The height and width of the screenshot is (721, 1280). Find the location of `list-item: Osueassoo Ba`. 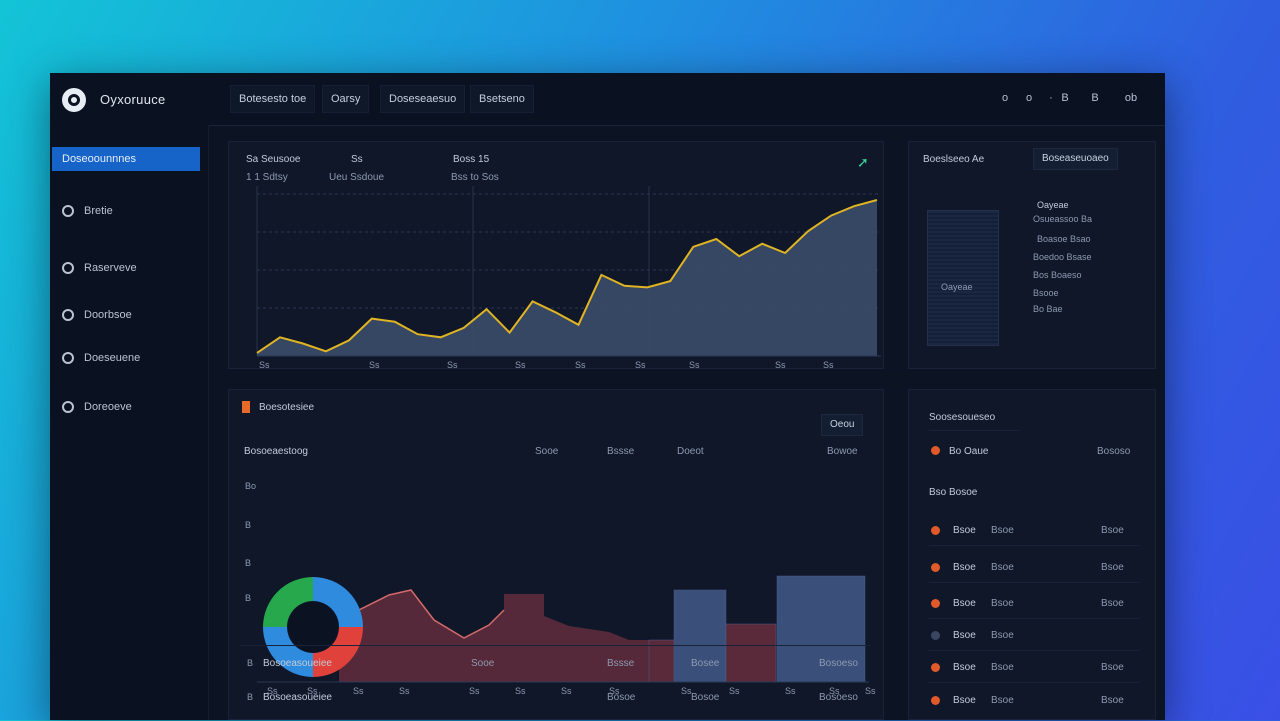

list-item: Osueassoo Ba is located at coordinates (1063, 219).